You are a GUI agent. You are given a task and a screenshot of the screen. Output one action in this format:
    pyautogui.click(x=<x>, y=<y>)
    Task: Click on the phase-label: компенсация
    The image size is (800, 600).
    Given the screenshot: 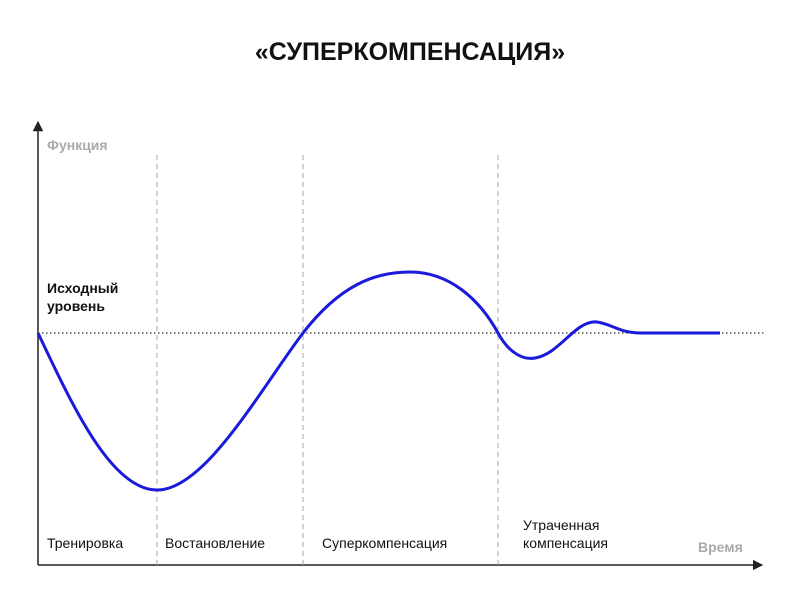 What is the action you would take?
    pyautogui.click(x=565, y=543)
    